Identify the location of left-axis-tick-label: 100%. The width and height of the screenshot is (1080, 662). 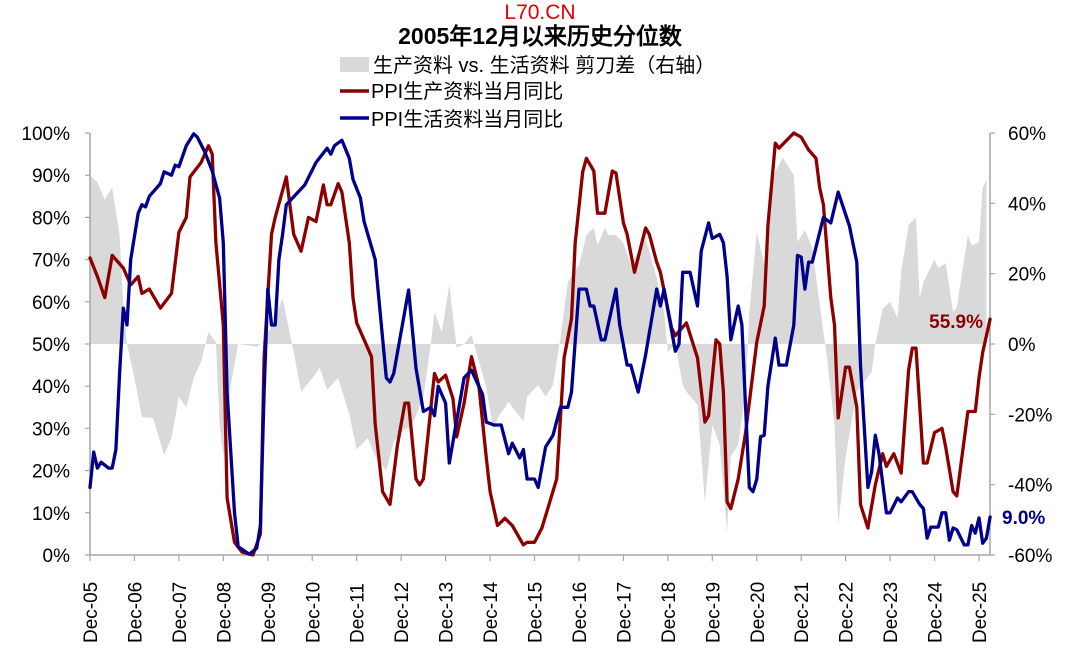
(45, 134).